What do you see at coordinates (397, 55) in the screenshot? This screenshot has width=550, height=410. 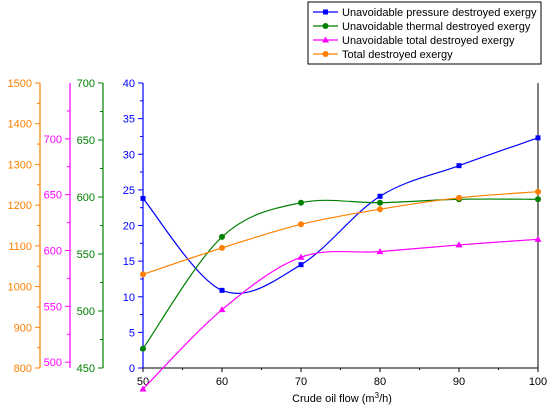 I see `legend-label: Total destroyed exergy` at bounding box center [397, 55].